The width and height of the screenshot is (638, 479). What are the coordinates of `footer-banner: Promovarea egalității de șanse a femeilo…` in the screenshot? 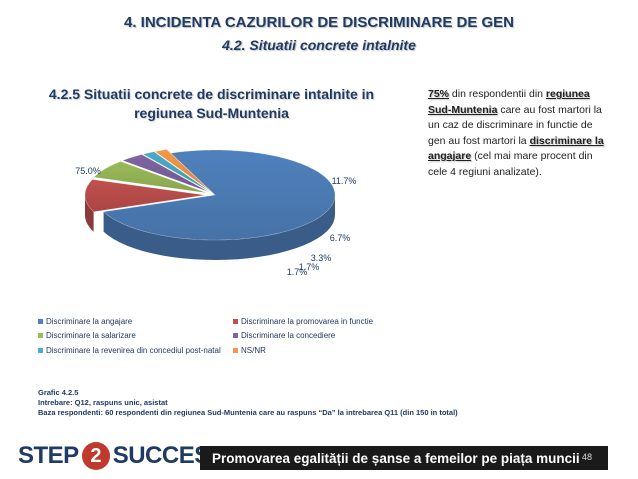 It's located at (404, 458).